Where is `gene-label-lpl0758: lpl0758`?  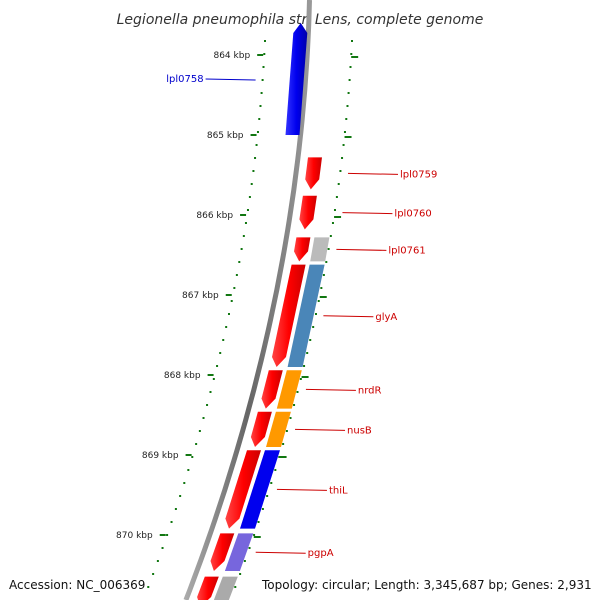
gene-label-lpl0758: lpl0758 is located at coordinates (184, 79).